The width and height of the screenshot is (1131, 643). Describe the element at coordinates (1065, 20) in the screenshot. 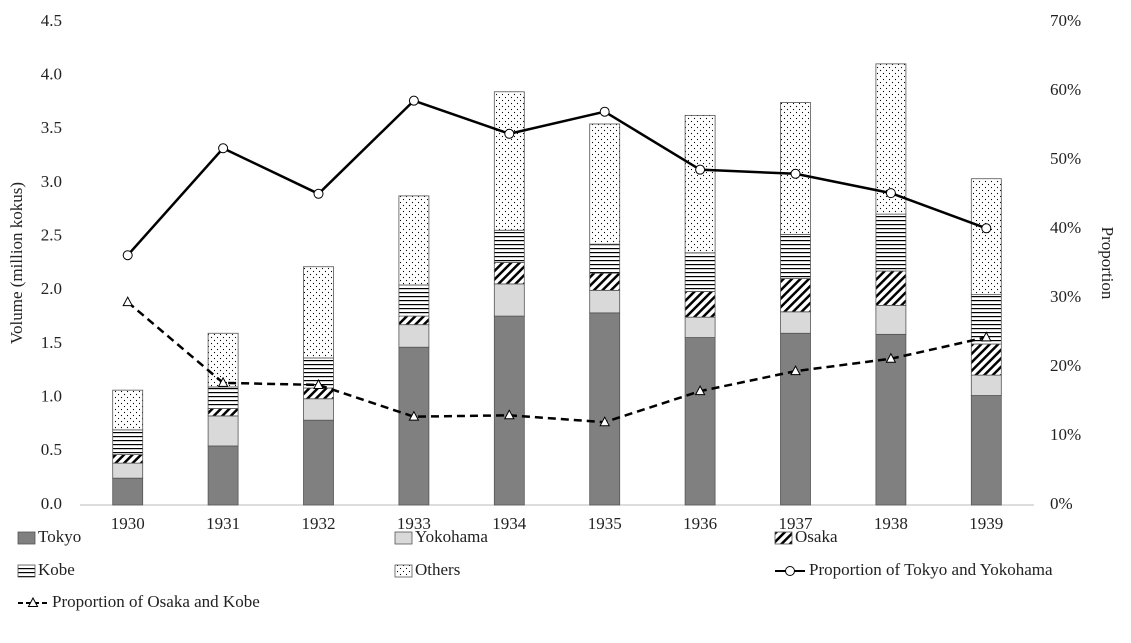

I see `y2-tick-label: 70%` at that location.